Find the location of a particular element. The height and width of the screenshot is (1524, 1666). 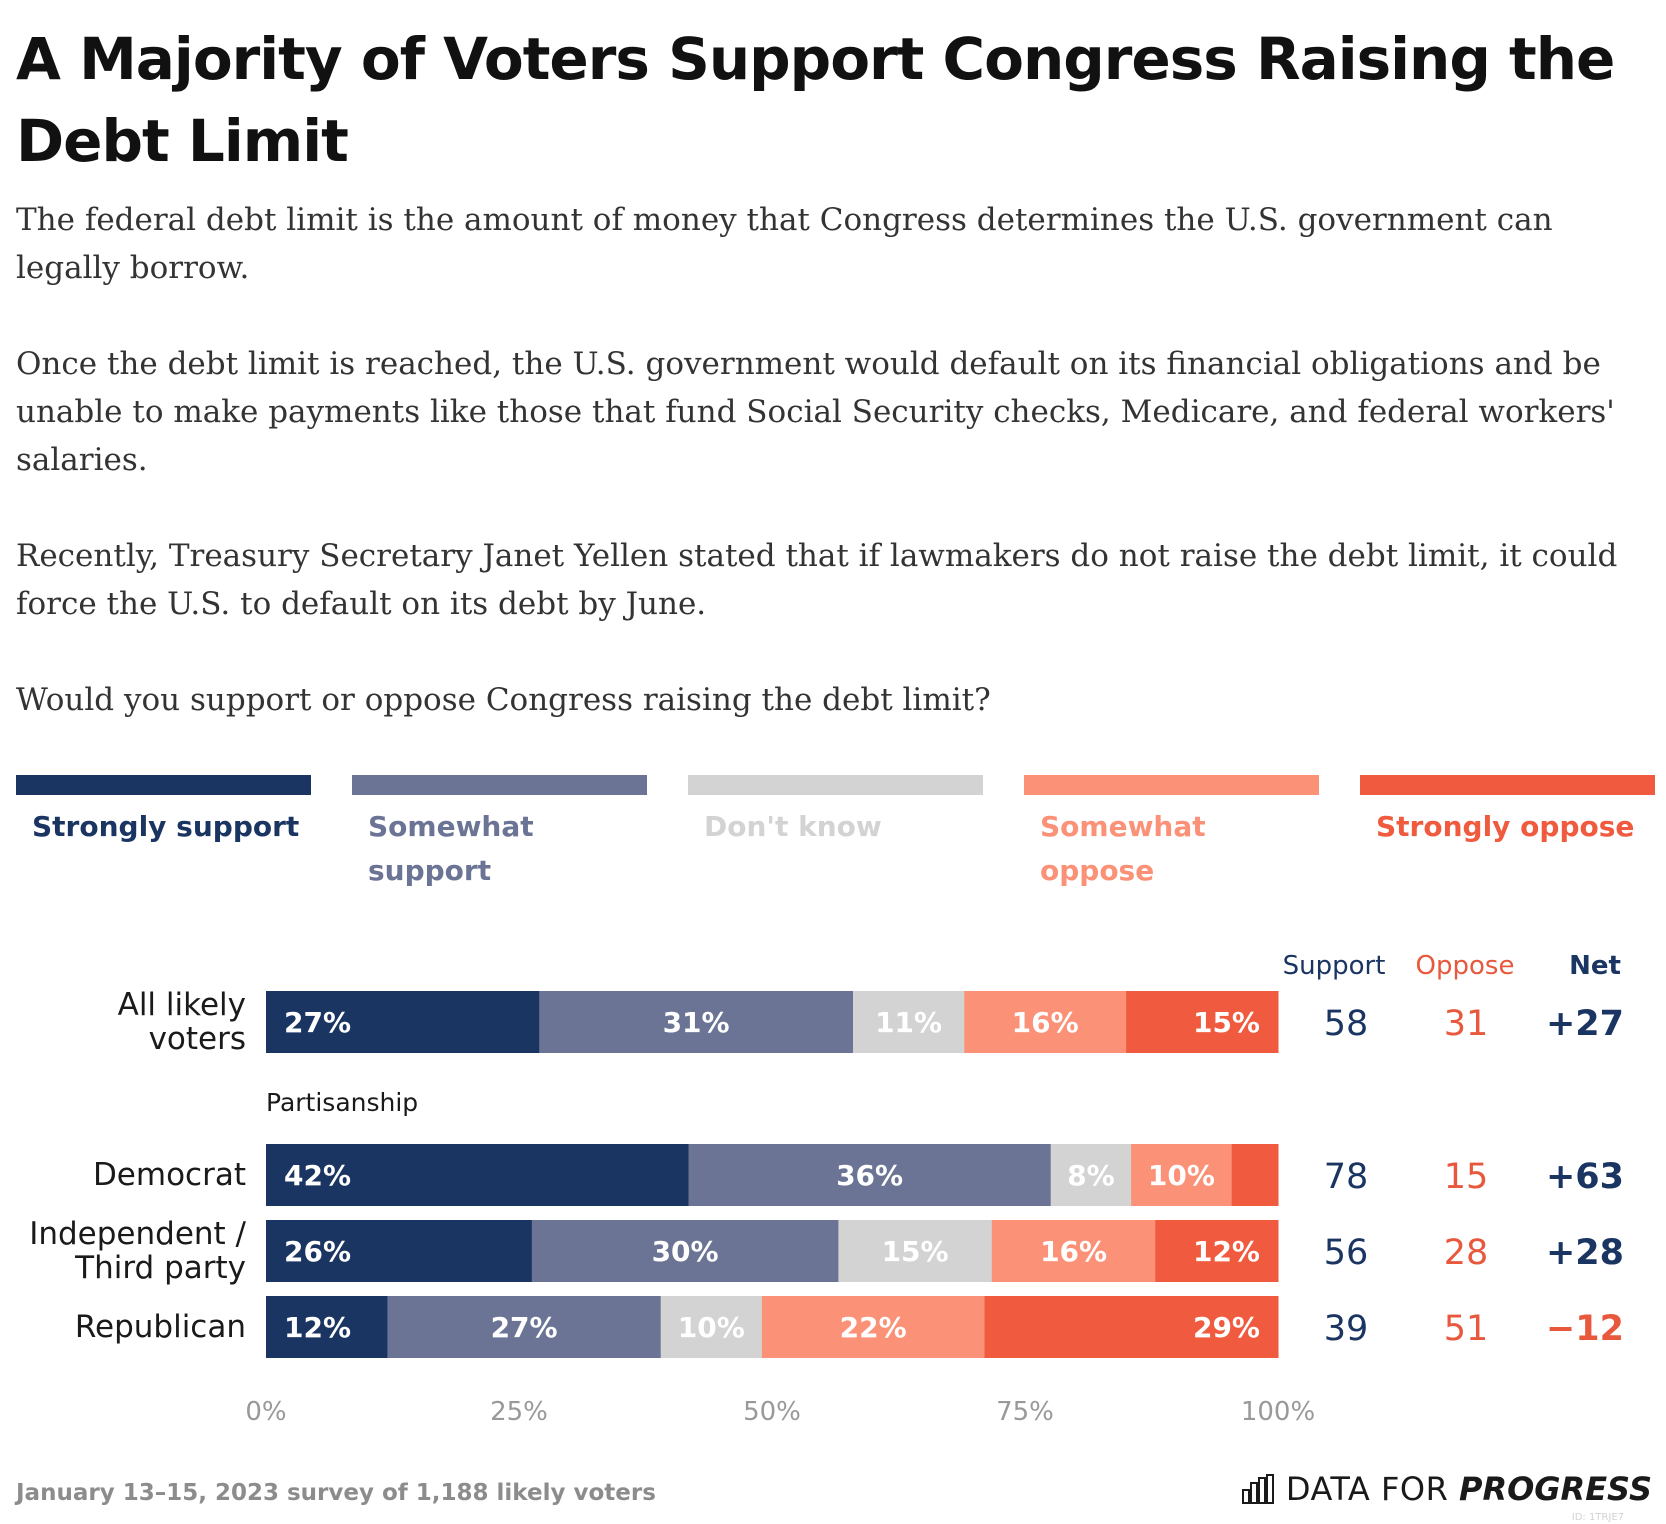

legend-swatch-strongly-oppose is located at coordinates (1507, 785).